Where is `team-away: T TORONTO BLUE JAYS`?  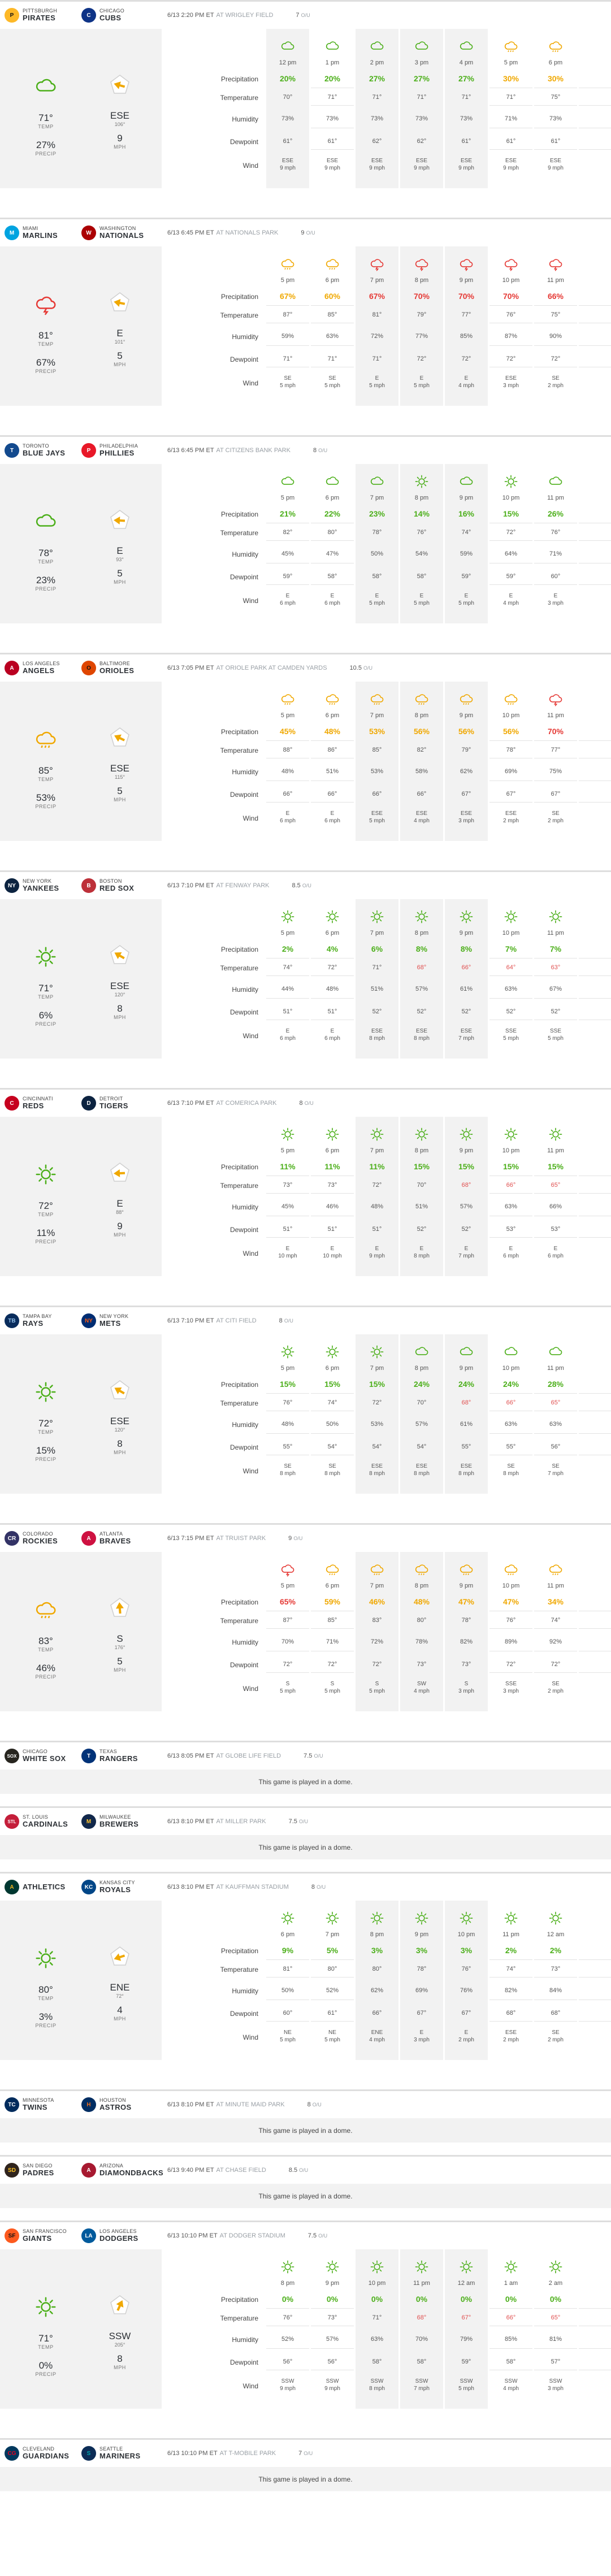 team-away: T TORONTO BLUE JAYS is located at coordinates (43, 450).